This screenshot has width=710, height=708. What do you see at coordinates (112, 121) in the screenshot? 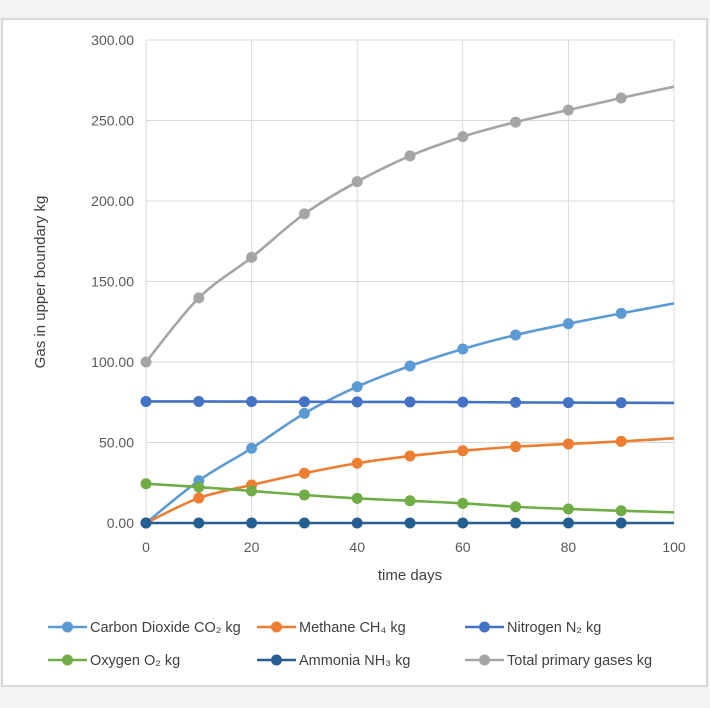
I see `y-tick-label: 250.00` at bounding box center [112, 121].